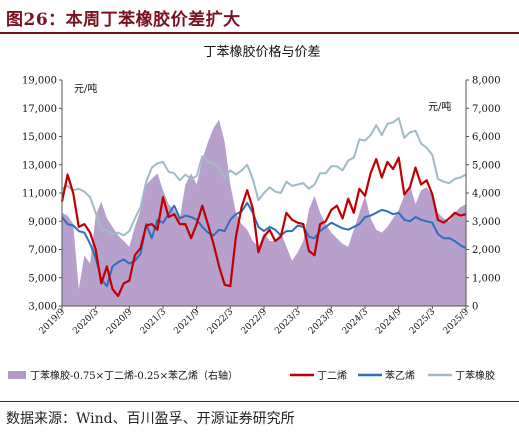 The width and height of the screenshot is (519, 436). Describe the element at coordinates (475, 307) in the screenshot. I see `right-tick-label: 0` at that location.